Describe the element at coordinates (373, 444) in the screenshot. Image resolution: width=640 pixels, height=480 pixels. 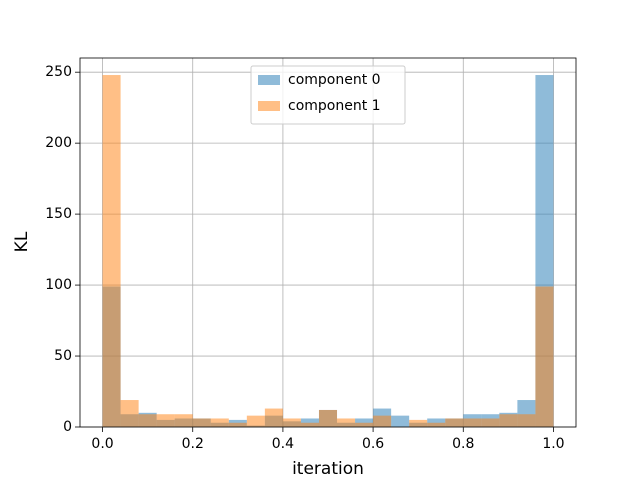
I see `x-tick-label: 0.6` at that location.